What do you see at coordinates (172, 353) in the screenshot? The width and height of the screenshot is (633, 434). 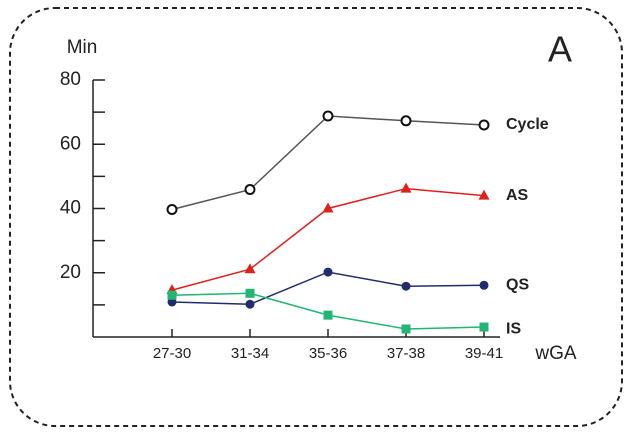 I see `x-tick-label: 27-30` at bounding box center [172, 353].